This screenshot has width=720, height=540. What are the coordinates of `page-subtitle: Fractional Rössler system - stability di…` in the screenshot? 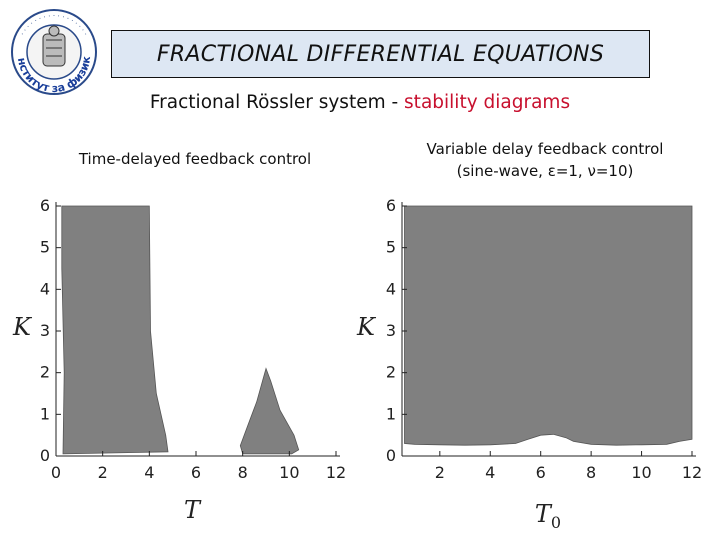 It's located at (360, 102).